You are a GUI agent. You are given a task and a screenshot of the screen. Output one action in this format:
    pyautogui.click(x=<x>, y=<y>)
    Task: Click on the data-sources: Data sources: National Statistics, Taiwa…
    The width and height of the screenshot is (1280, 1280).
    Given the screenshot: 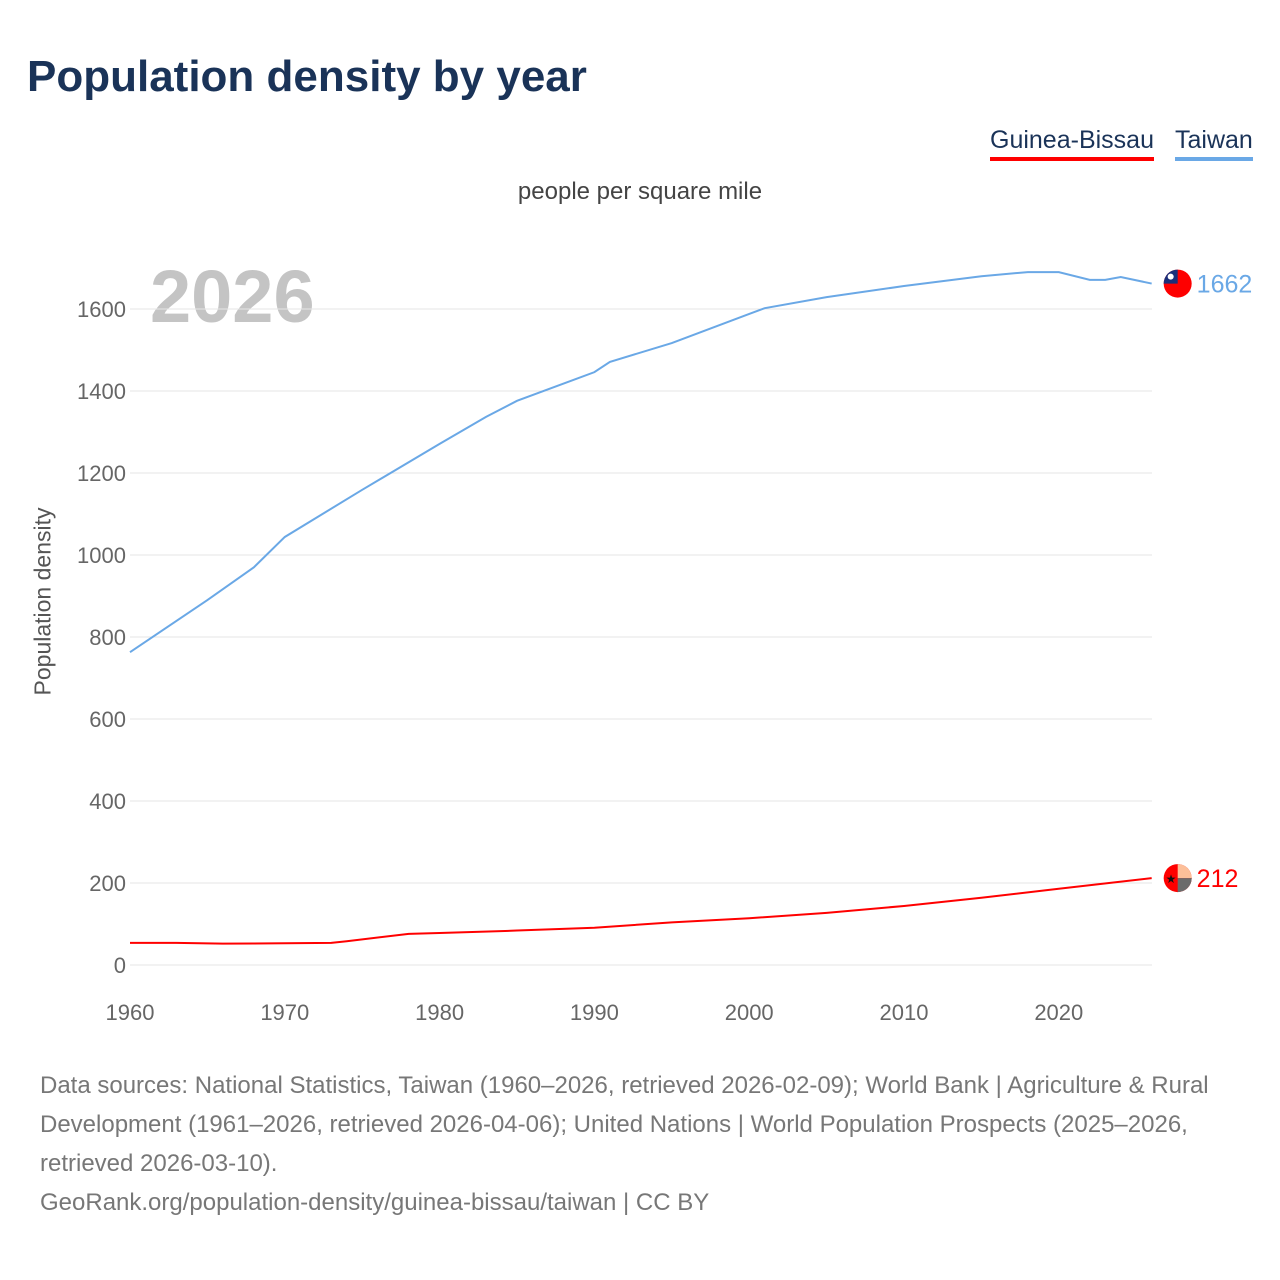 What is the action you would take?
    pyautogui.click(x=624, y=1124)
    